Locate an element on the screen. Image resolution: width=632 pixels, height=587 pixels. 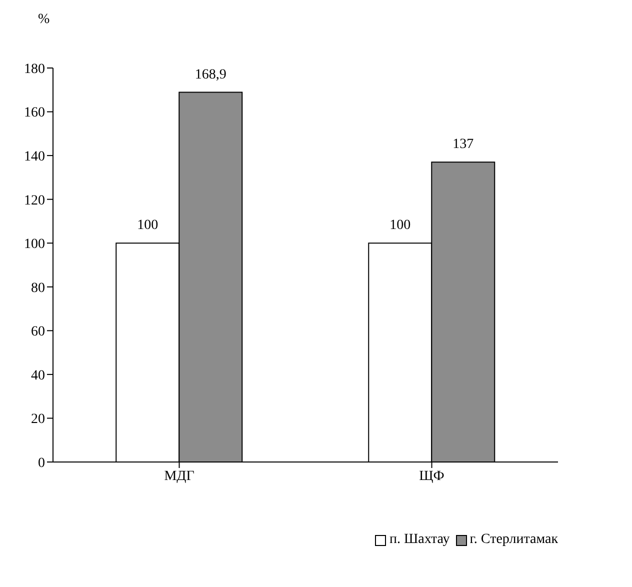
y-tick-label: 180 is located at coordinates (34, 69).